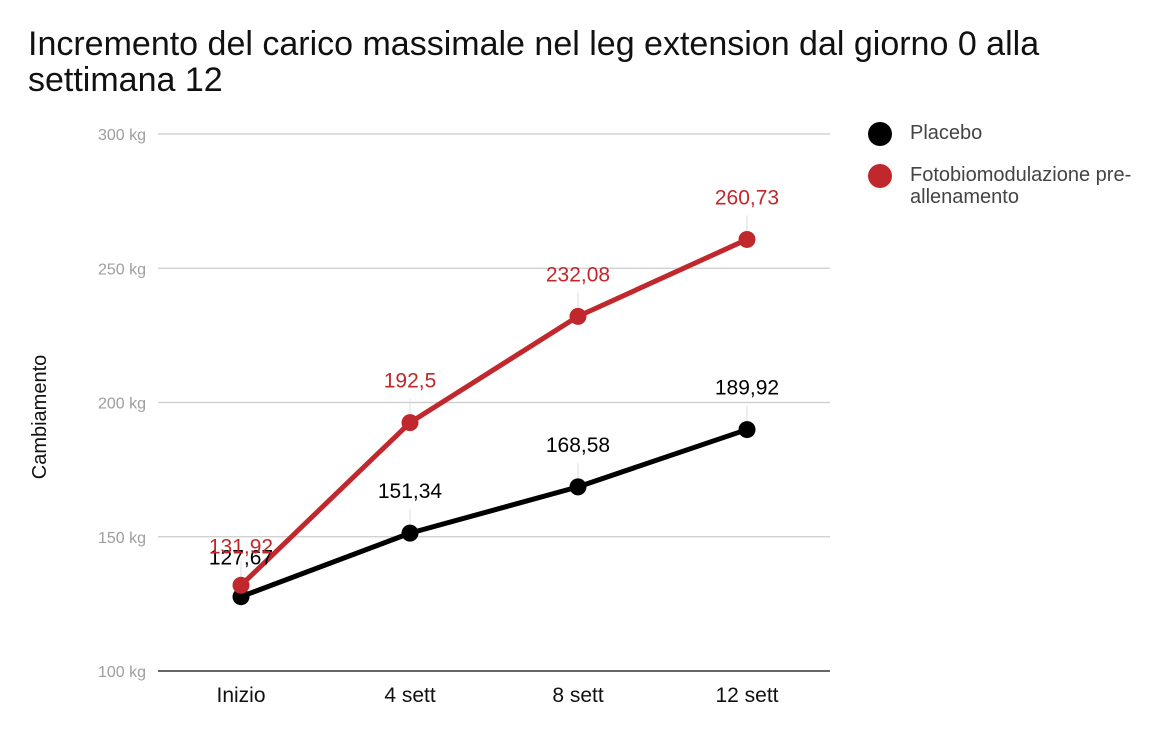  I want to click on x-tick-label: Inizio, so click(240, 695).